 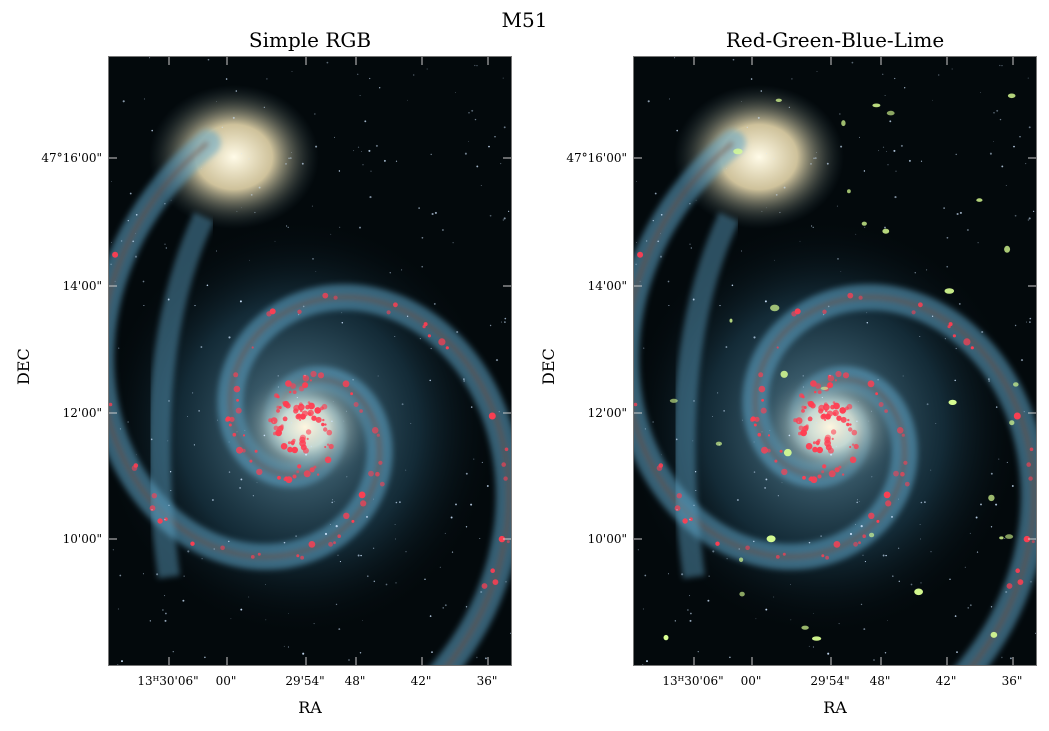 What do you see at coordinates (168, 681) in the screenshot?
I see `left-xtick-0: 13ᴴ30'06"` at bounding box center [168, 681].